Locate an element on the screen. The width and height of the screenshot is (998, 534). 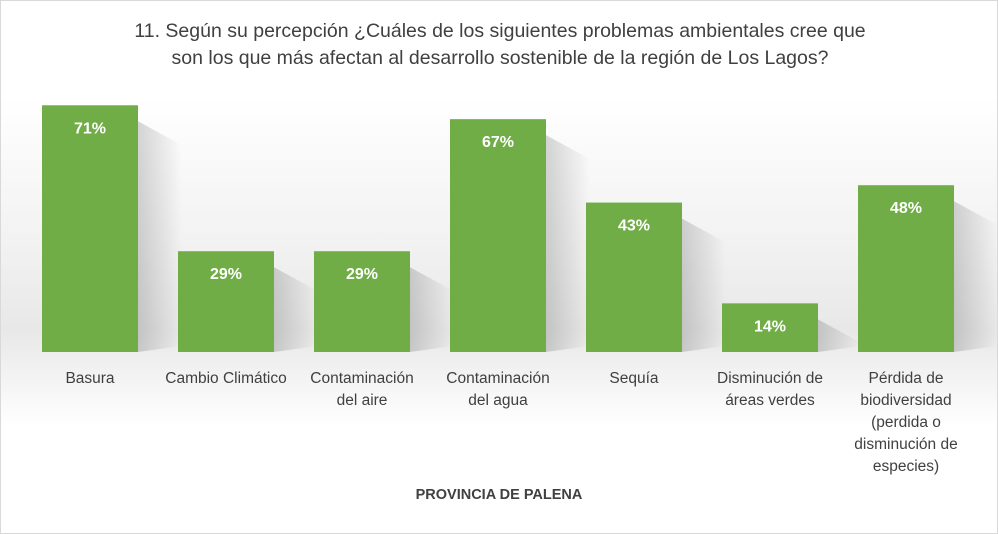
x-tick-label: Disminución de áreas verdes is located at coordinates (770, 389).